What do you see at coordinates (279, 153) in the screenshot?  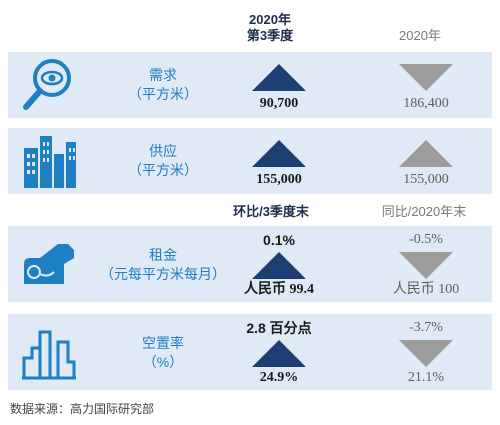 I see `supply-current-up-arrow-icon` at bounding box center [279, 153].